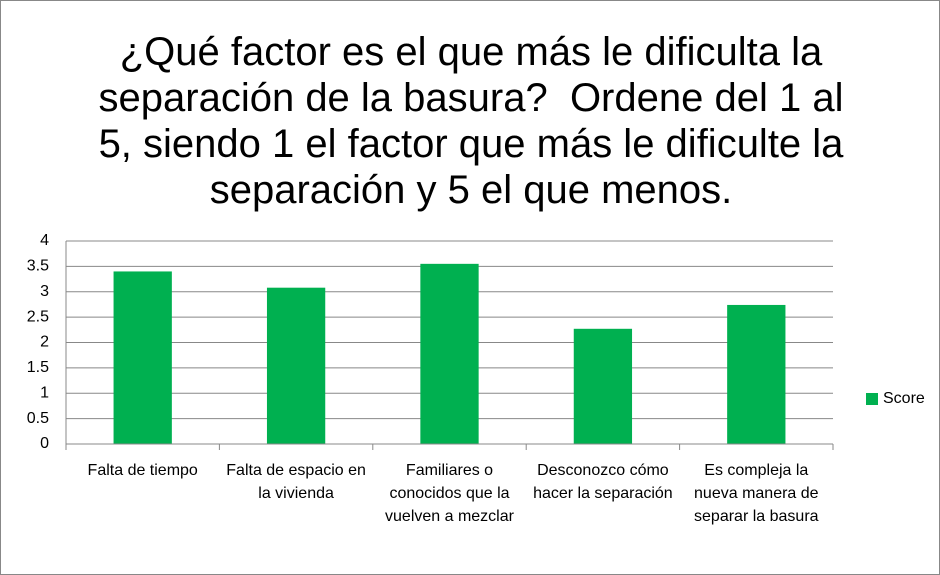 The width and height of the screenshot is (940, 575). I want to click on legend-label: Score, so click(904, 398).